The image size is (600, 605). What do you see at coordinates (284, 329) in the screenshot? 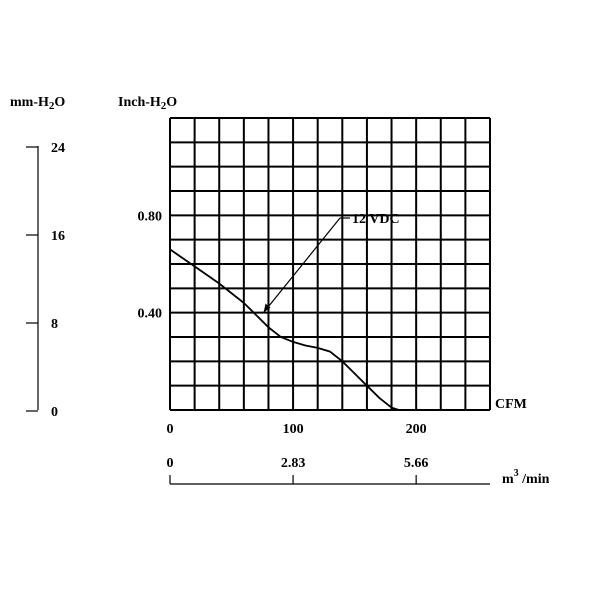
I see `series-line-12vdc` at bounding box center [284, 329].